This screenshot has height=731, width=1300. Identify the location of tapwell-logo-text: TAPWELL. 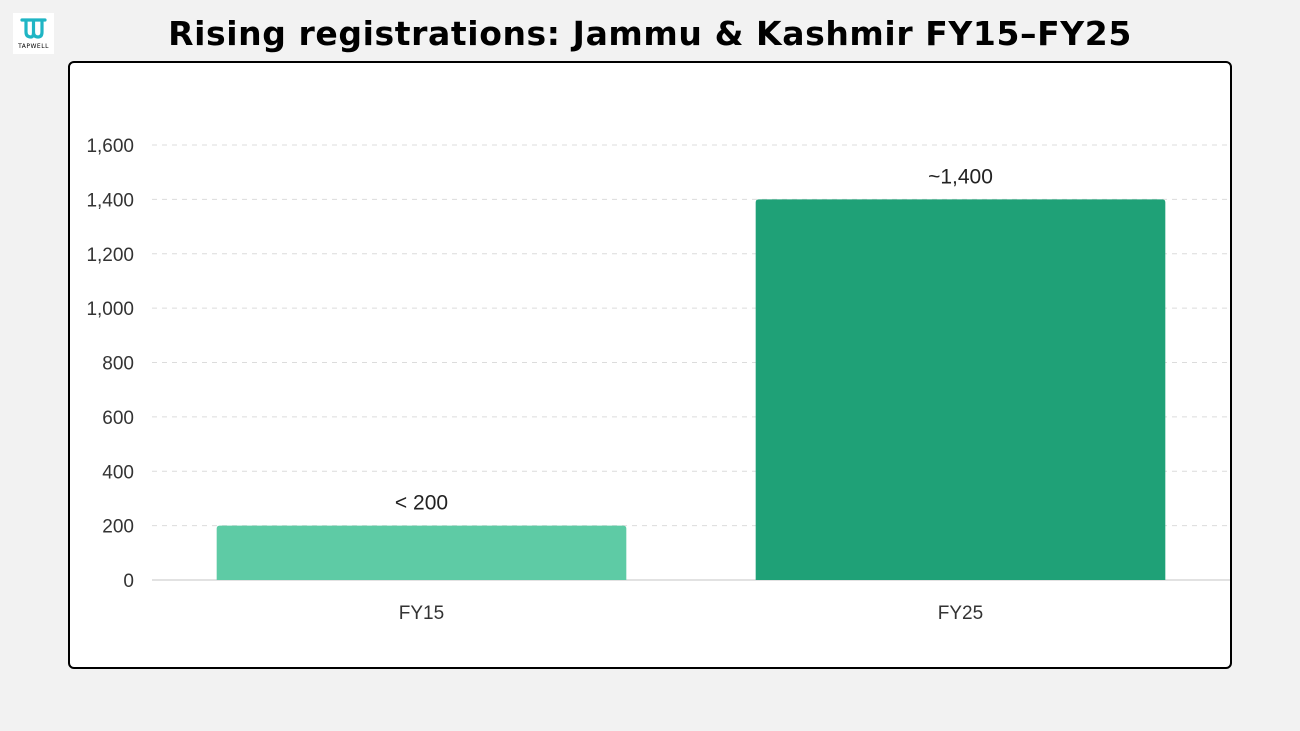
(33, 46).